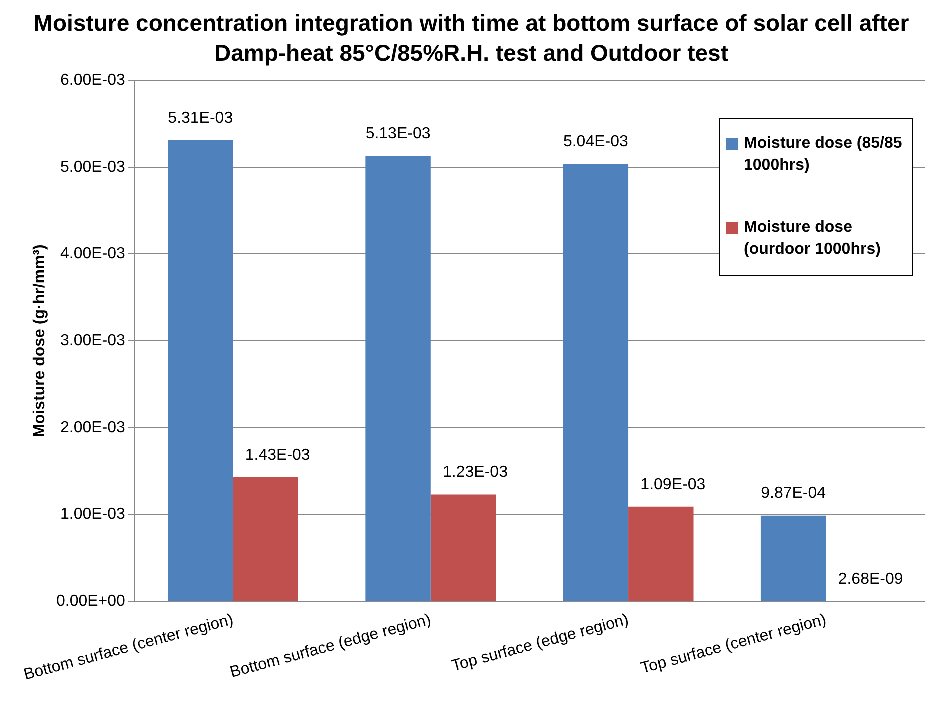 The image size is (943, 706). I want to click on chart-title: Moisture concentration integration with time at bottom surface of solar cell after Damp-heat 85°C/85%R.H. test and Outdoor test, so click(471, 38).